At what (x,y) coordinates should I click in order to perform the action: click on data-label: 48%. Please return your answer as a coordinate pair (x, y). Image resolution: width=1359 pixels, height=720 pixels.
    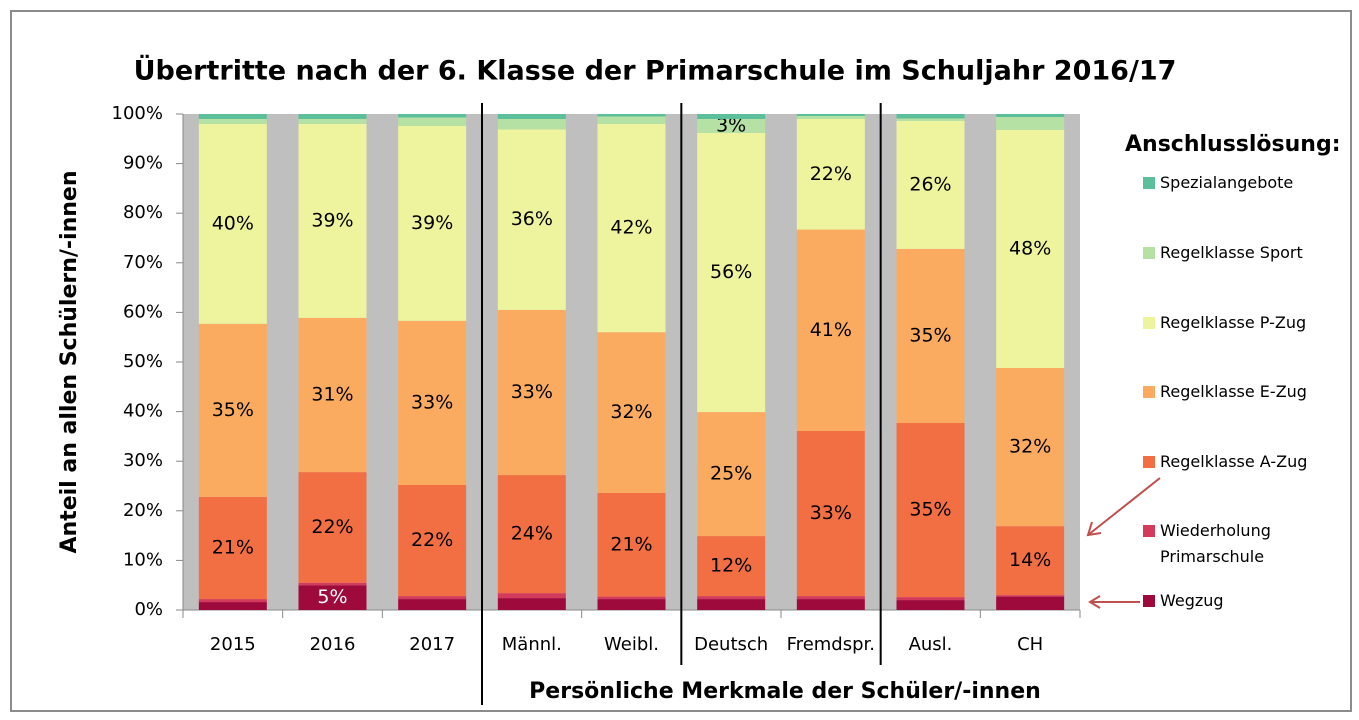
    Looking at the image, I should click on (1030, 248).